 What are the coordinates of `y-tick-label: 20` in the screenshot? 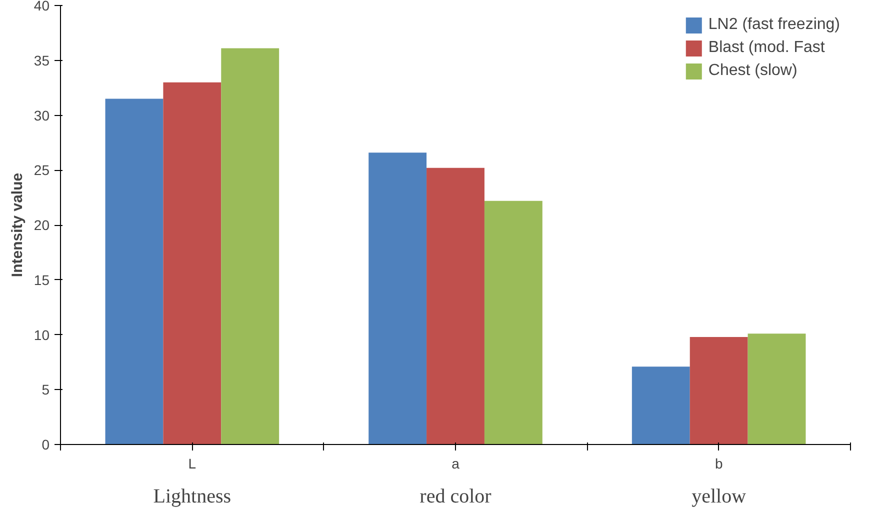 It's located at (42, 225).